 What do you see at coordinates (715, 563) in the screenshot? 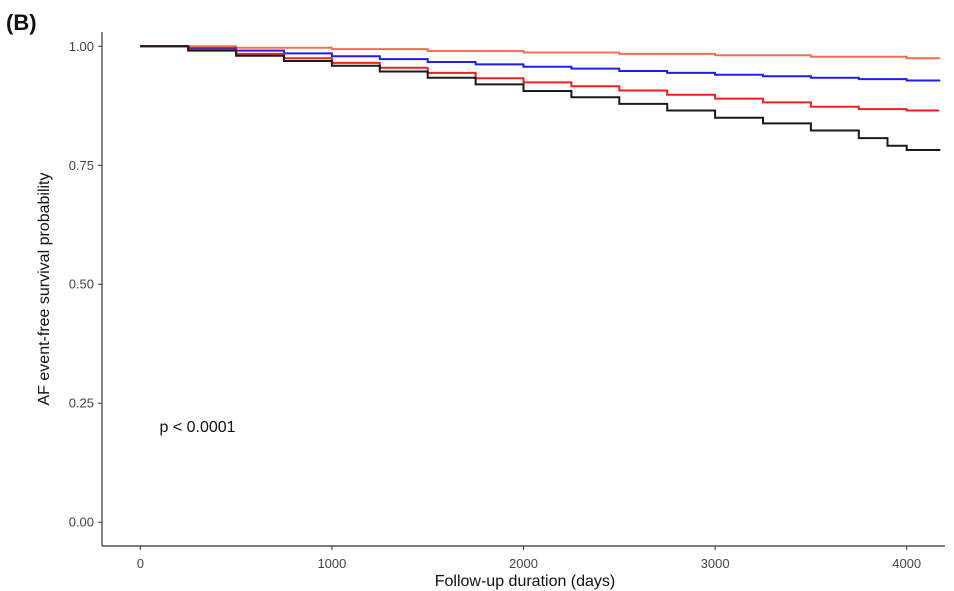
I see `x-tick-label: 3000` at bounding box center [715, 563].